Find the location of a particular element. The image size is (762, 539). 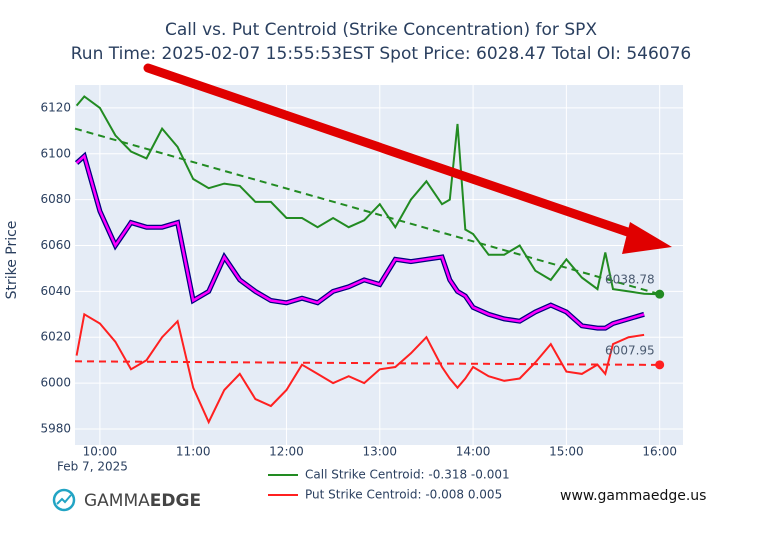

y-tick-label: 6120 is located at coordinates (55, 107).